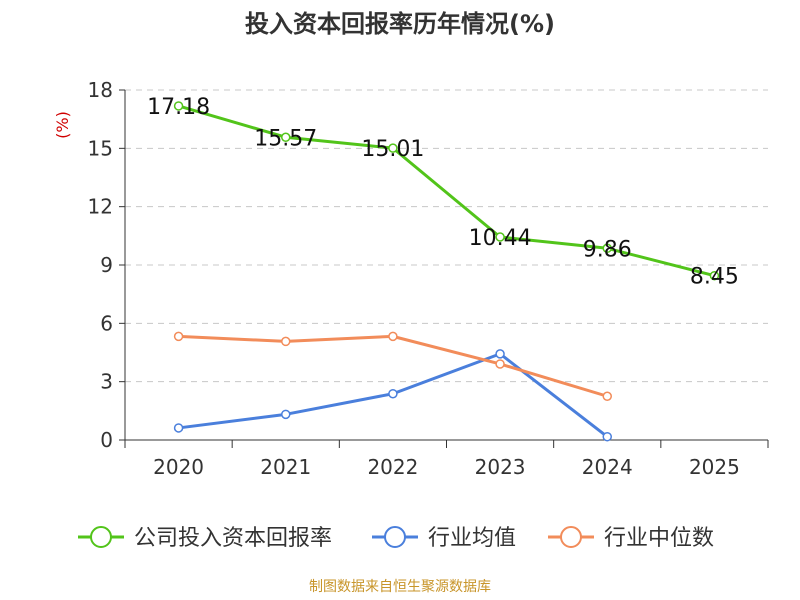 This screenshot has width=800, height=600. Describe the element at coordinates (100, 207) in the screenshot. I see `y-tick-label: 12` at that location.